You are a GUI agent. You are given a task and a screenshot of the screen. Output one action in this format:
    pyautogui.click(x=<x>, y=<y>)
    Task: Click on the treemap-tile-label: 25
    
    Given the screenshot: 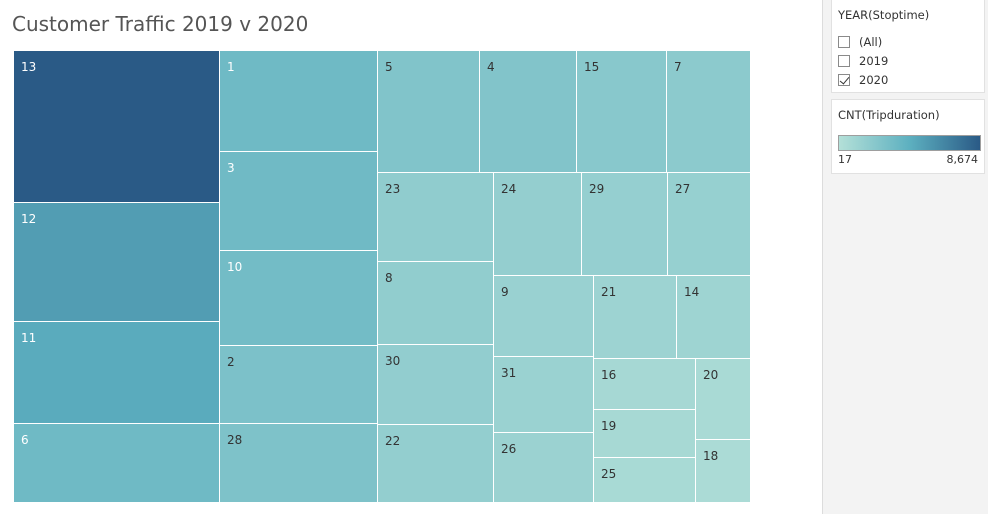 What is the action you would take?
    pyautogui.click(x=609, y=474)
    